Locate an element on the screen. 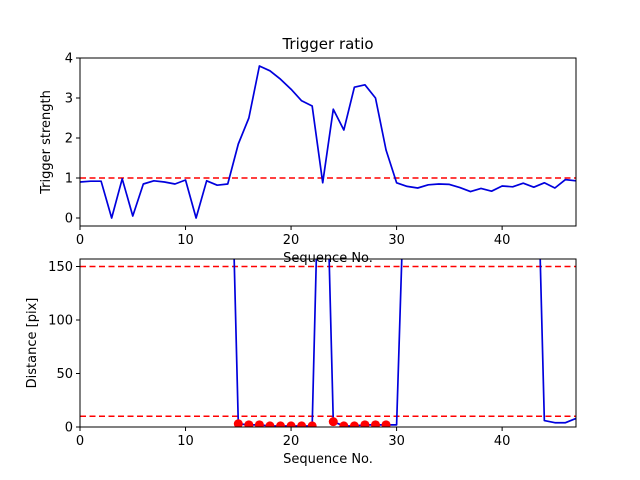 Image resolution: width=640 pixels, height=480 pixels. y-axis-label: Distance [pix] is located at coordinates (32, 343).